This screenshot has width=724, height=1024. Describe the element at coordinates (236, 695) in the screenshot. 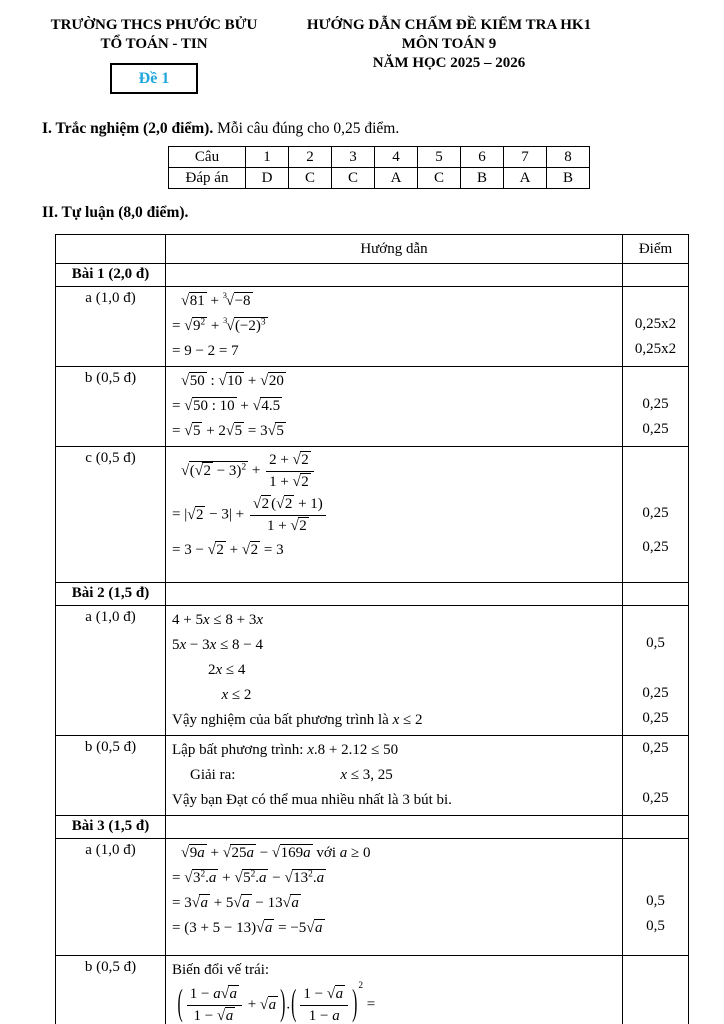

I see `math-line: x ≤ 2` at that location.